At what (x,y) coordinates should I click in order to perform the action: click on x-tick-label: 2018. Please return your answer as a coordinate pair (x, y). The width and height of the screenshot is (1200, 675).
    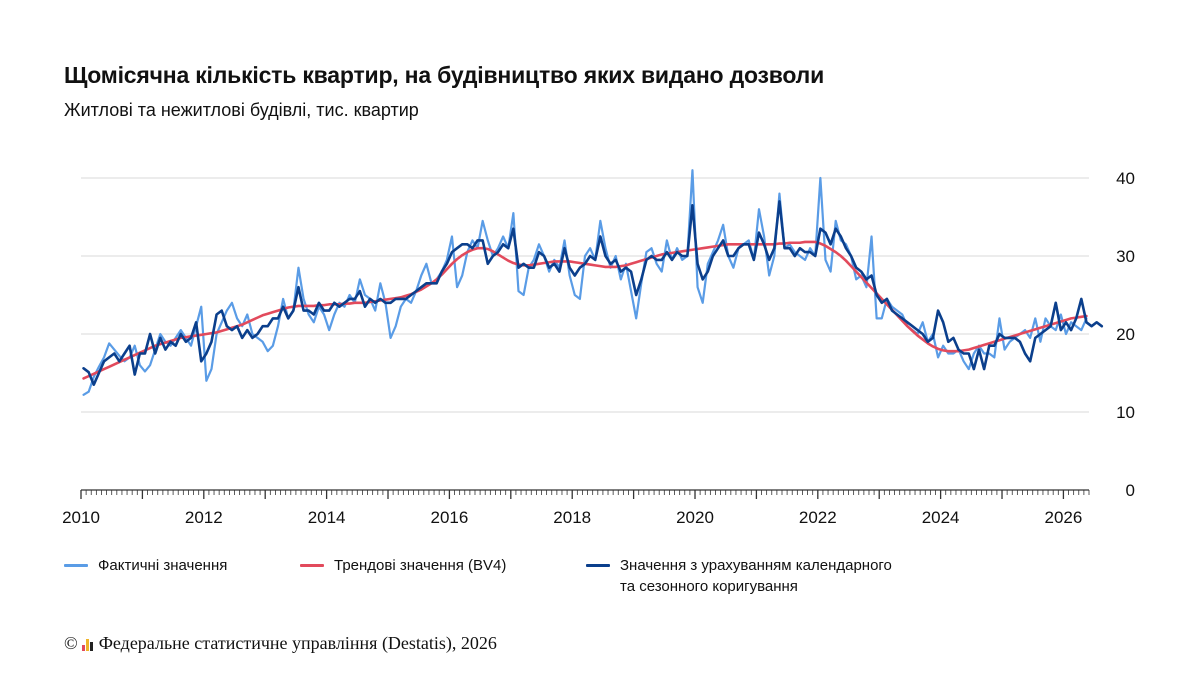
    Looking at the image, I should click on (572, 517).